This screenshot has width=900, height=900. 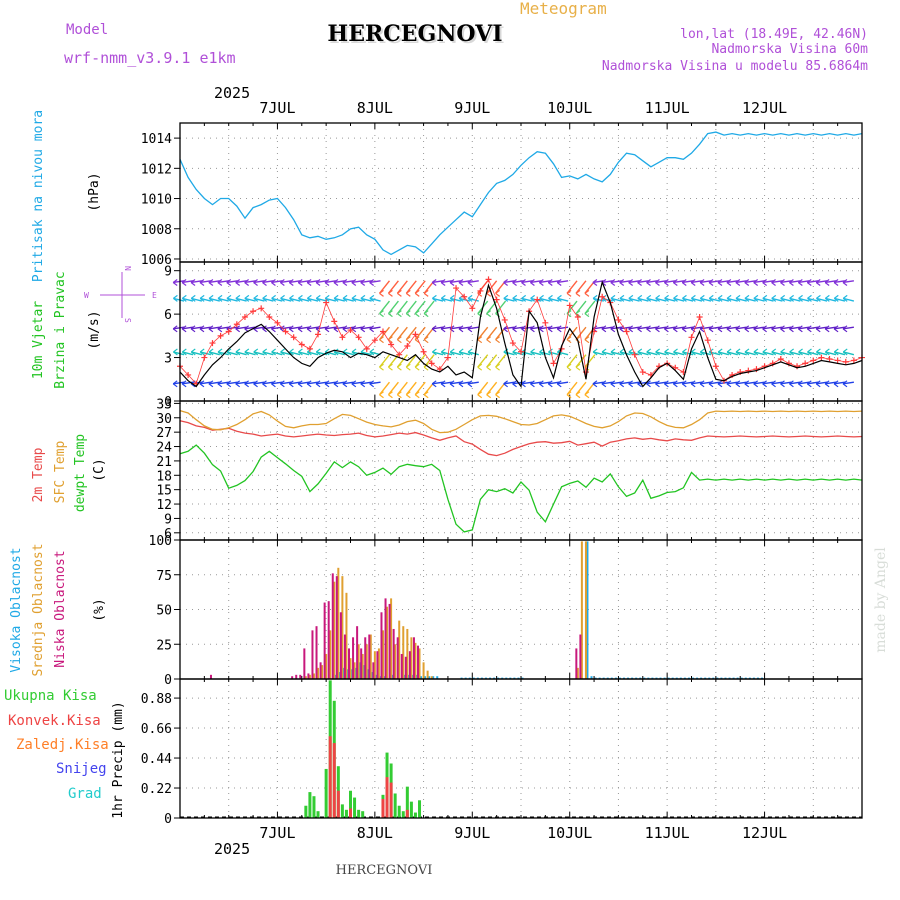 What do you see at coordinates (164, 491) in the screenshot?
I see `temperature-ytick-label: 15` at bounding box center [164, 491].